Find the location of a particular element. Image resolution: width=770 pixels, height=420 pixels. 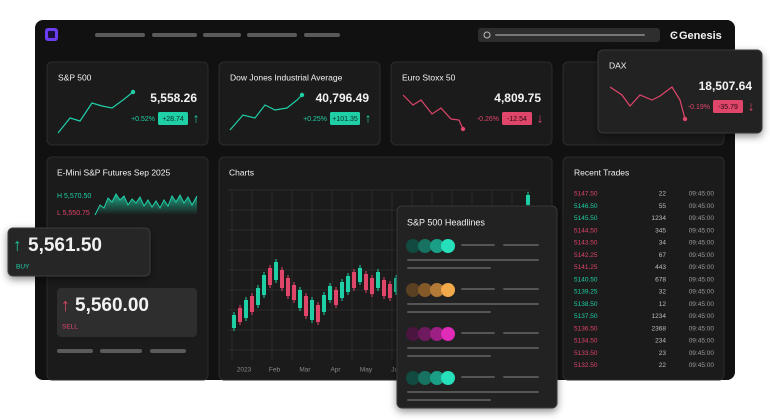

candles-down is located at coordinates (315, 295).